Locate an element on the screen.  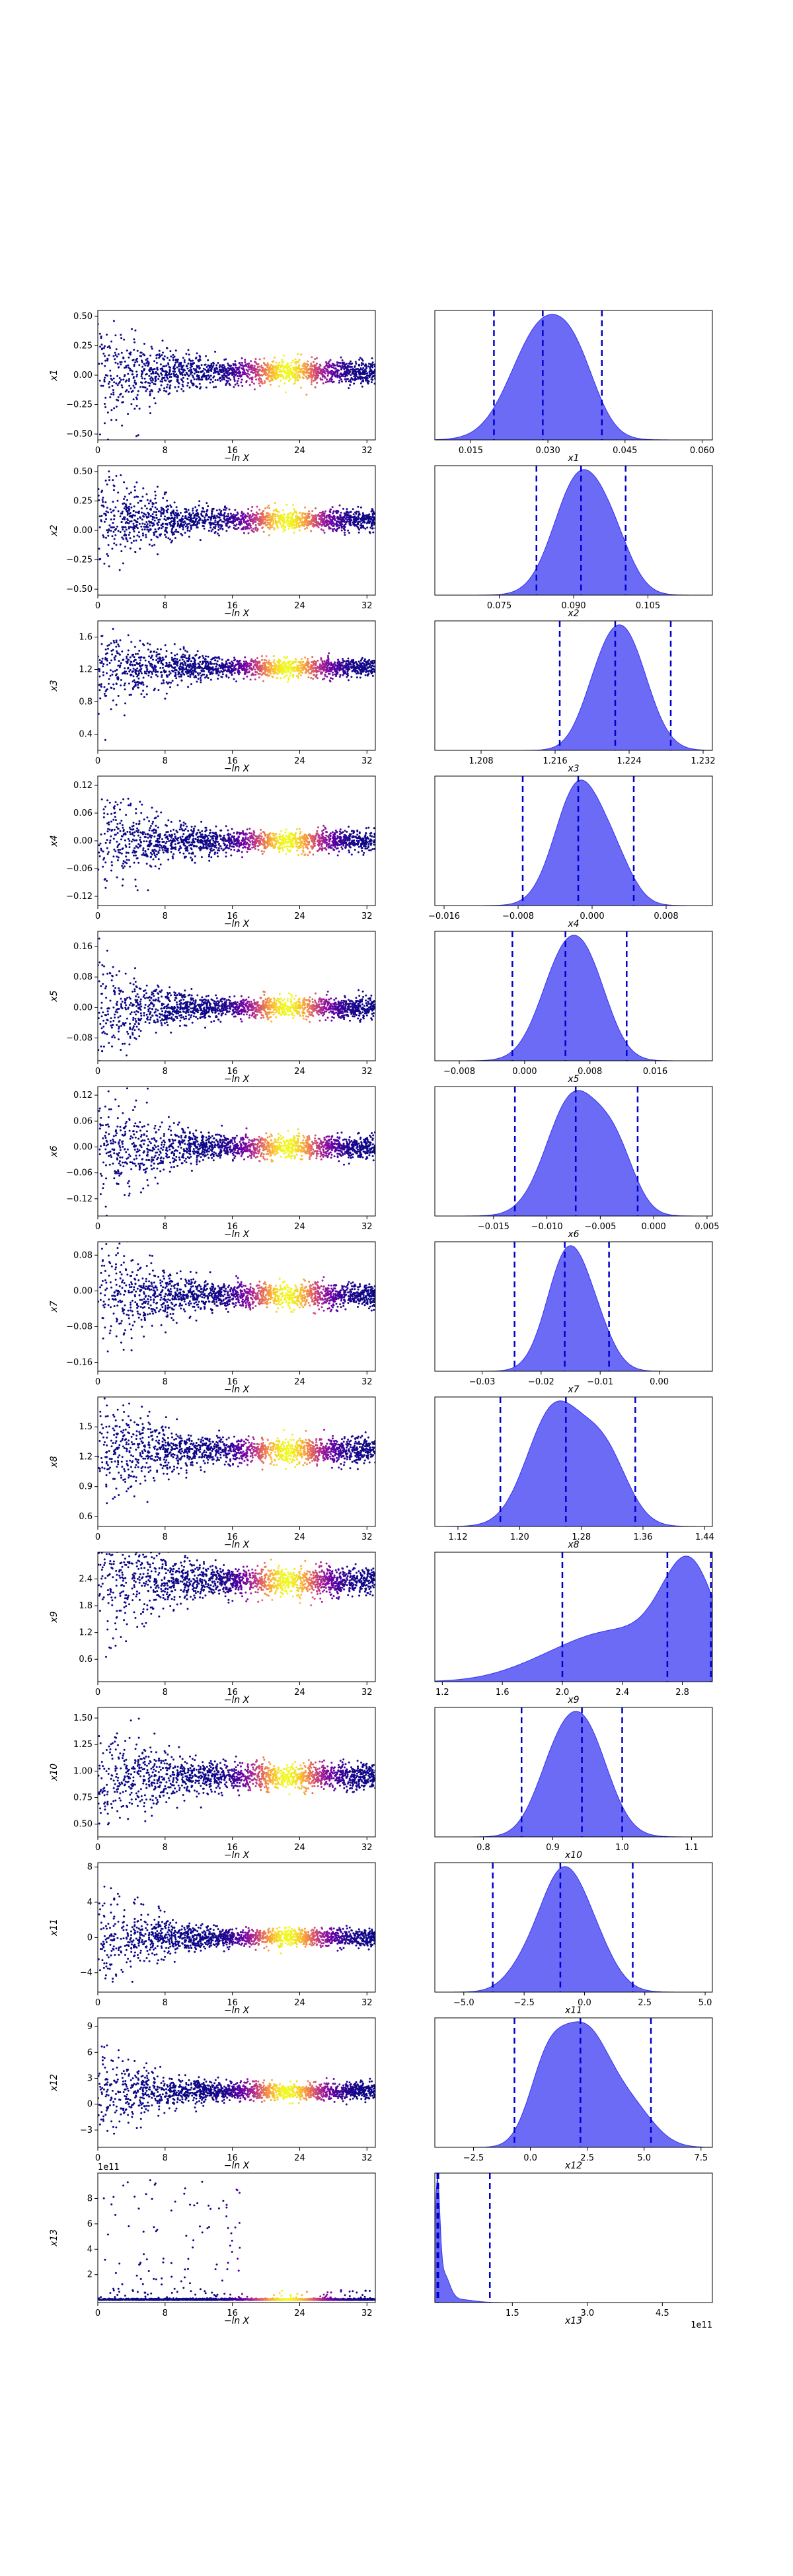
y-axis-label: x2 is located at coordinates (54, 530).